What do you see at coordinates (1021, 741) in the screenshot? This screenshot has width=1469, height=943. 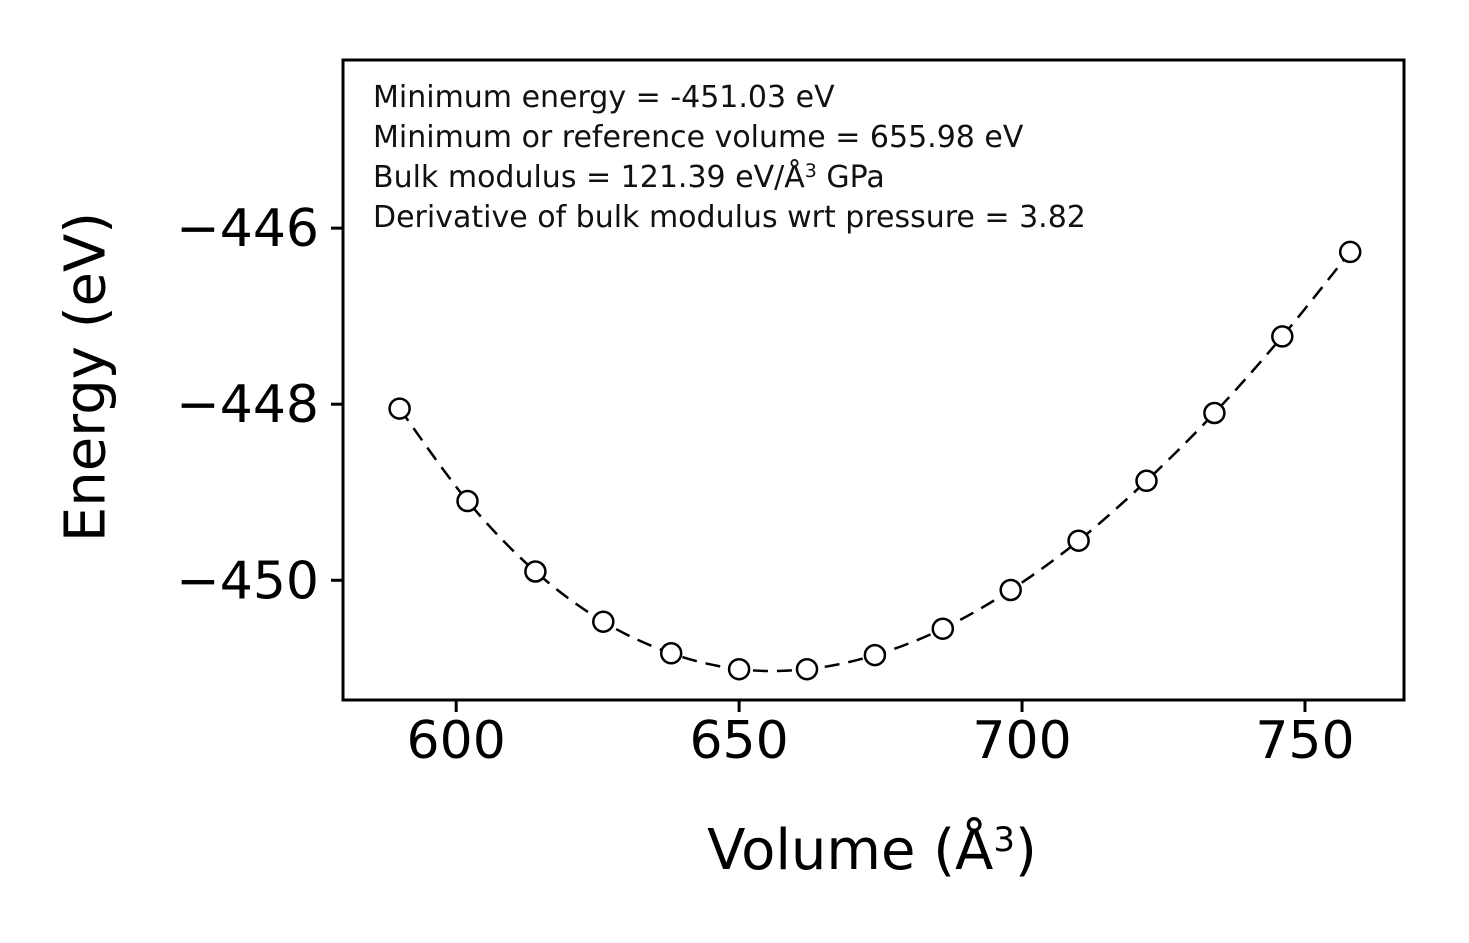 I see `x-tick-label: 700` at bounding box center [1021, 741].